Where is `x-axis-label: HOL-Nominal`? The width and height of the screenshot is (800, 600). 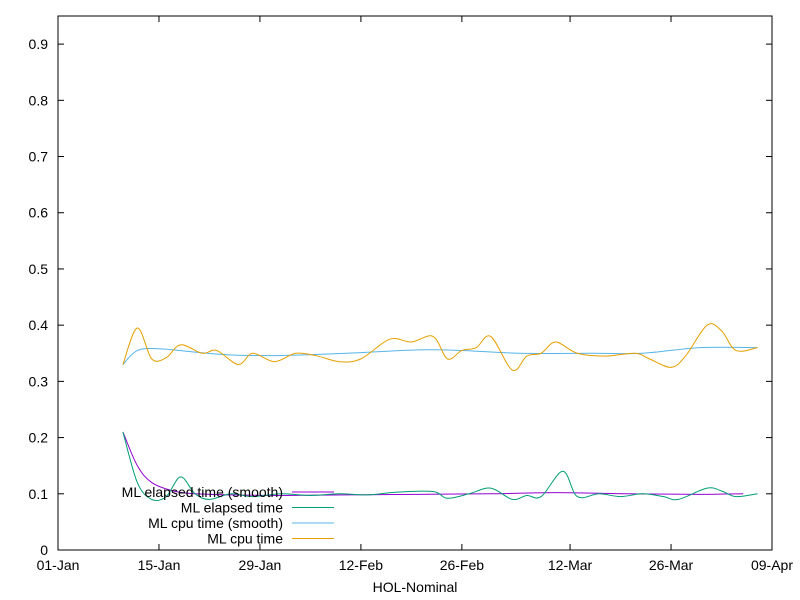 x-axis-label: HOL-Nominal is located at coordinates (415, 587).